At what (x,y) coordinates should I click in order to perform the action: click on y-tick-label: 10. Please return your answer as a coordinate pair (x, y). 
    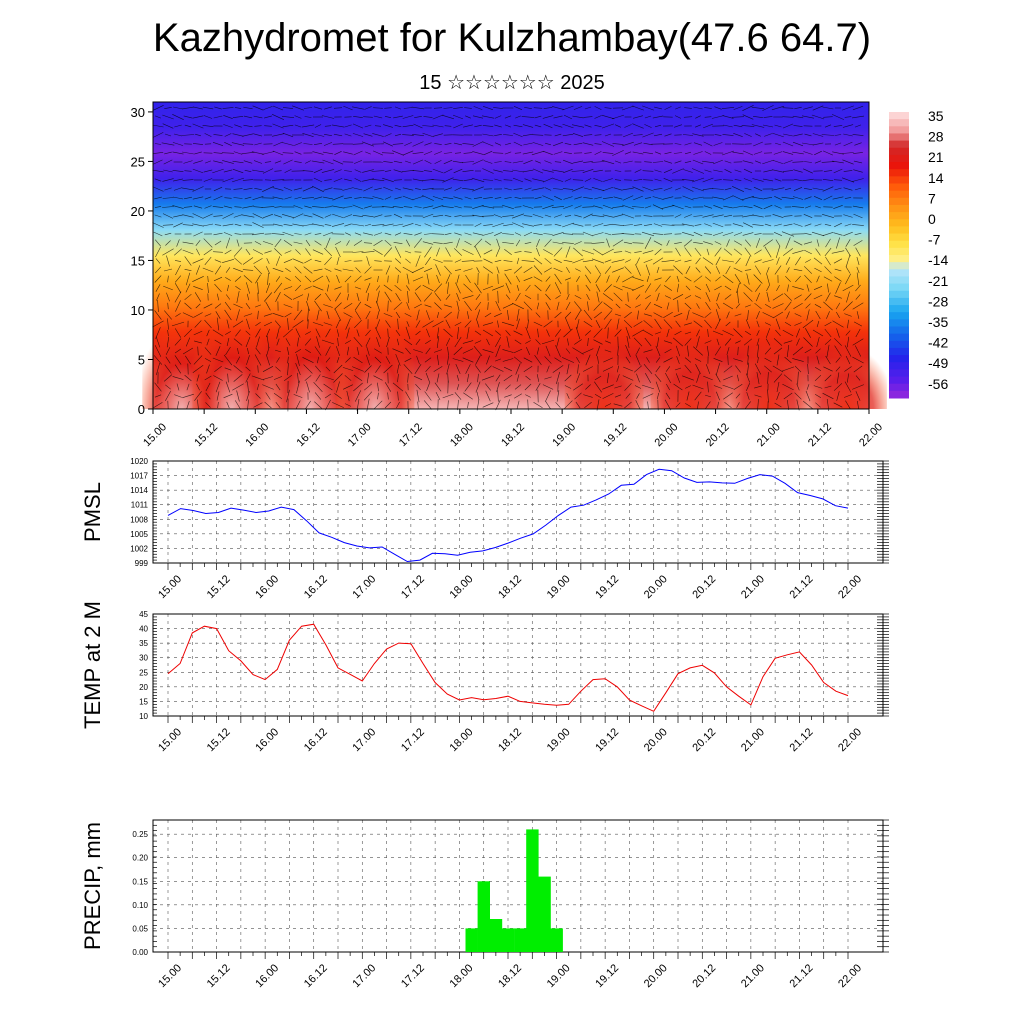
    Looking at the image, I should click on (138, 310).